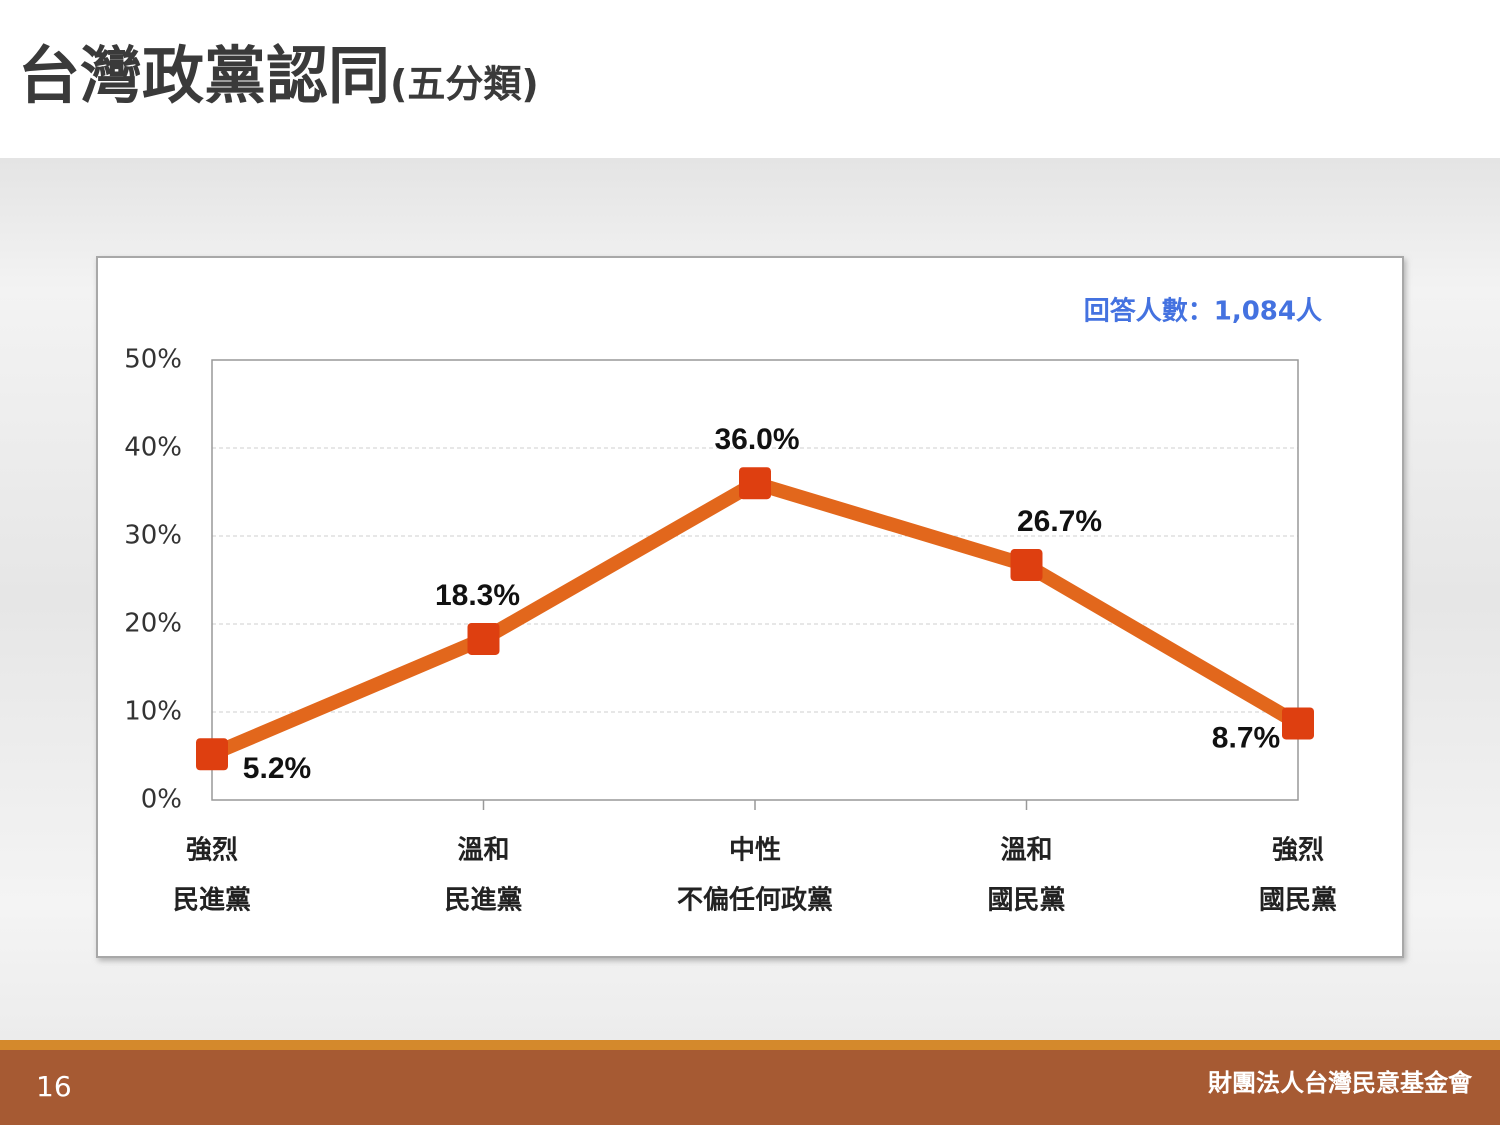  I want to click on data-label: 36.0%, so click(756, 439).